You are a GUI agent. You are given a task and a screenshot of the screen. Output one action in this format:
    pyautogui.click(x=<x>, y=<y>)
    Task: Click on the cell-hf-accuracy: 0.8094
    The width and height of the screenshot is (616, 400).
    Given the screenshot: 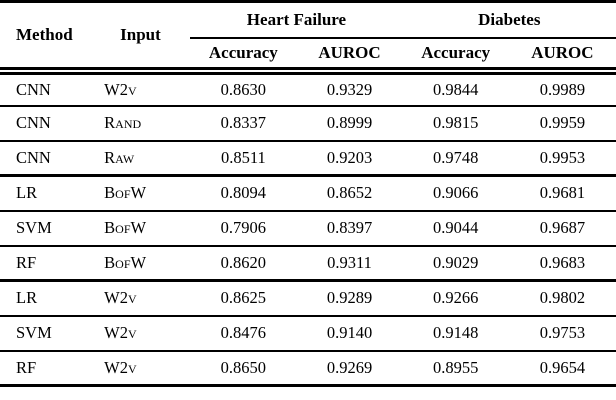 What is the action you would take?
    pyautogui.click(x=243, y=193)
    